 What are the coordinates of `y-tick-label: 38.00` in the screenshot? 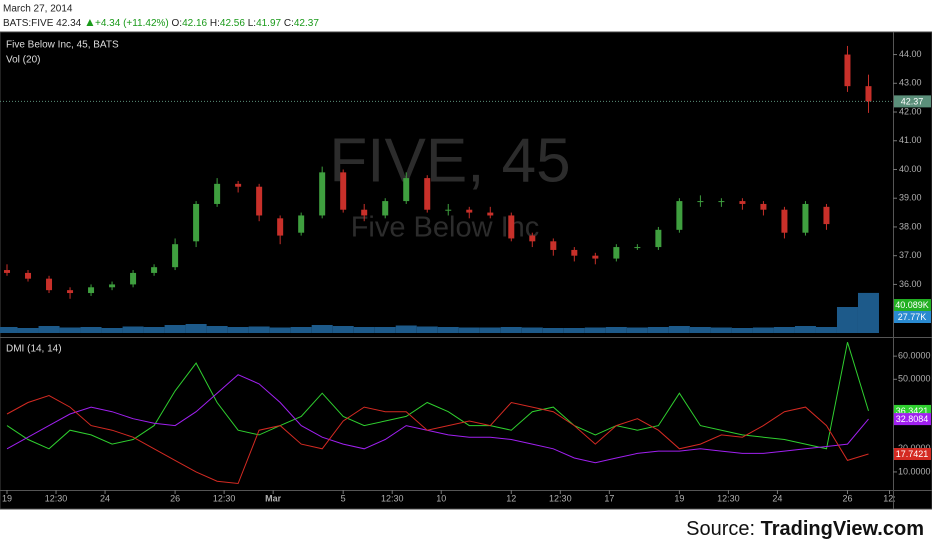 It's located at (910, 226).